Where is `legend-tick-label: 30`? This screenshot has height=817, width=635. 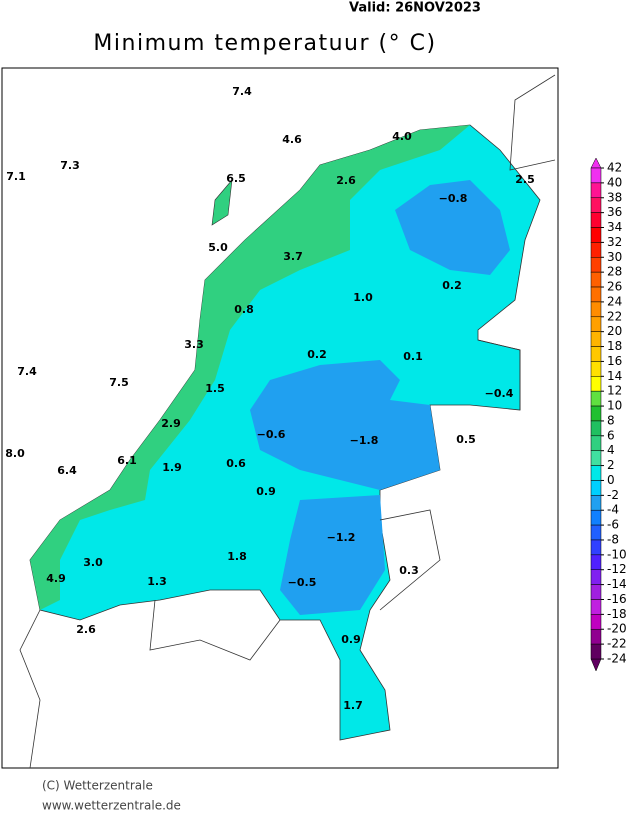 legend-tick-label: 30 is located at coordinates (614, 257).